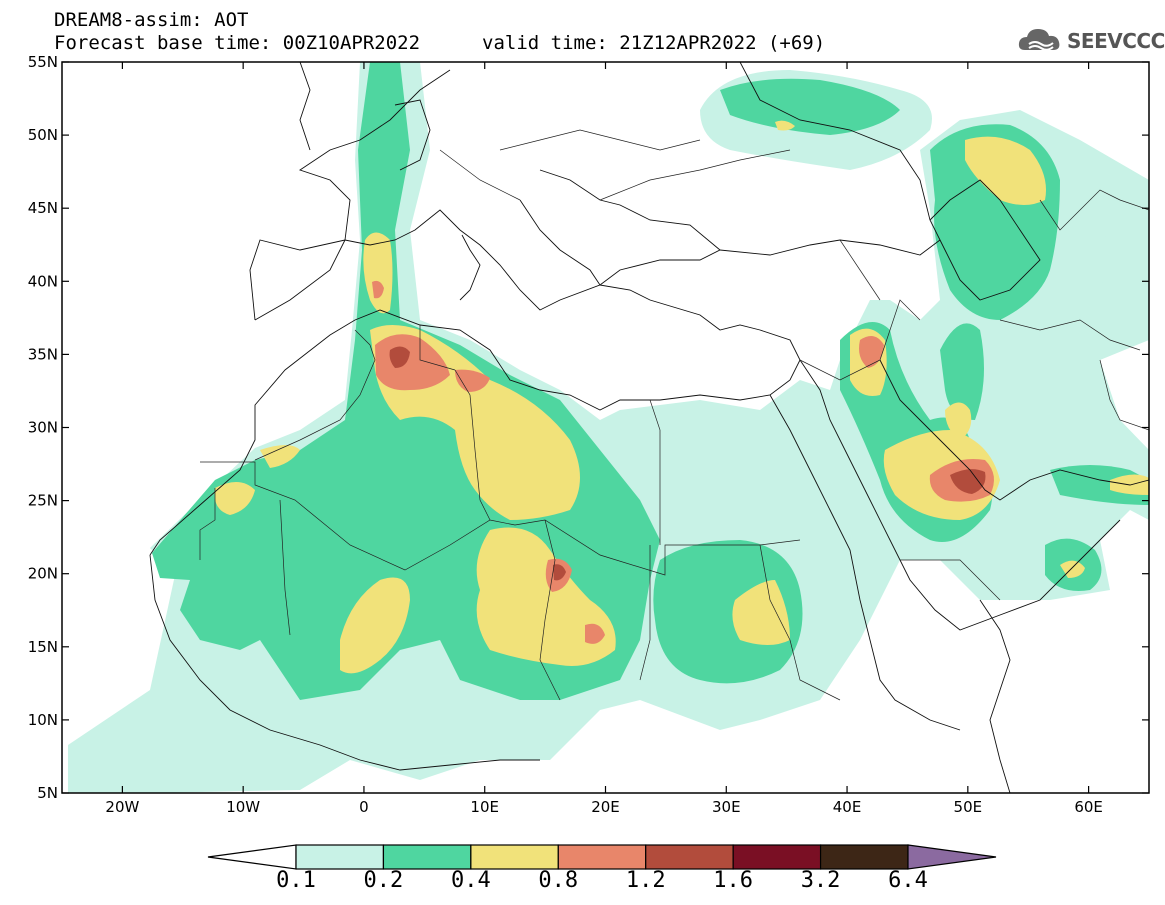  What do you see at coordinates (908, 880) in the screenshot?
I see `colorbar-label: 6.4` at bounding box center [908, 880].